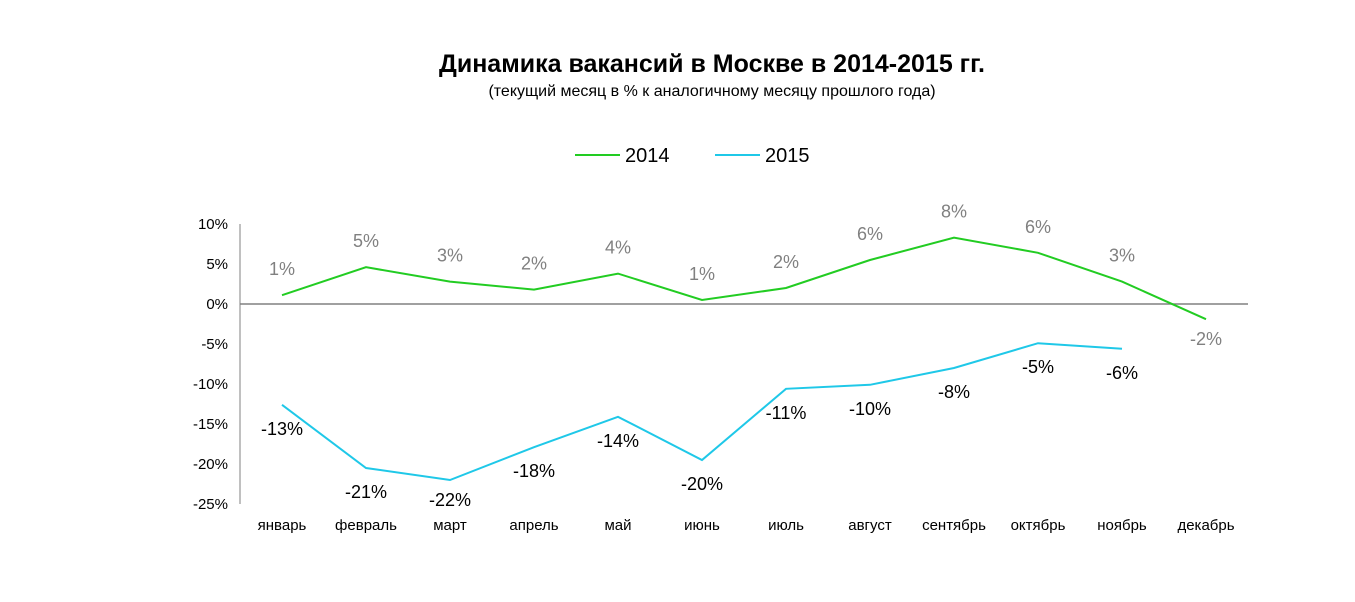 This screenshot has height=602, width=1355. Describe the element at coordinates (282, 429) in the screenshot. I see `data-label-2015: -13%` at that location.